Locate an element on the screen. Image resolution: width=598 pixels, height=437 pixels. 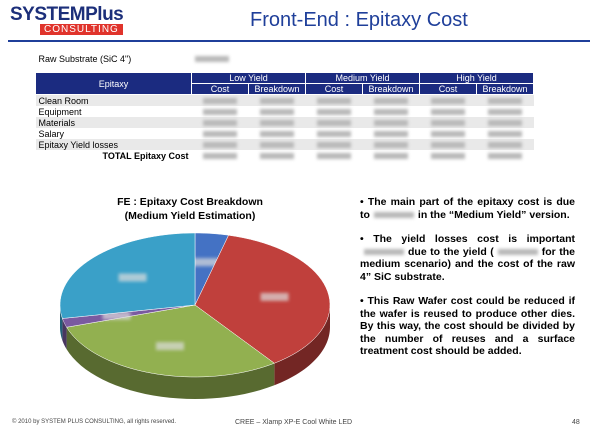
logo: SYSTEMPlus is located at coordinates (67, 14).